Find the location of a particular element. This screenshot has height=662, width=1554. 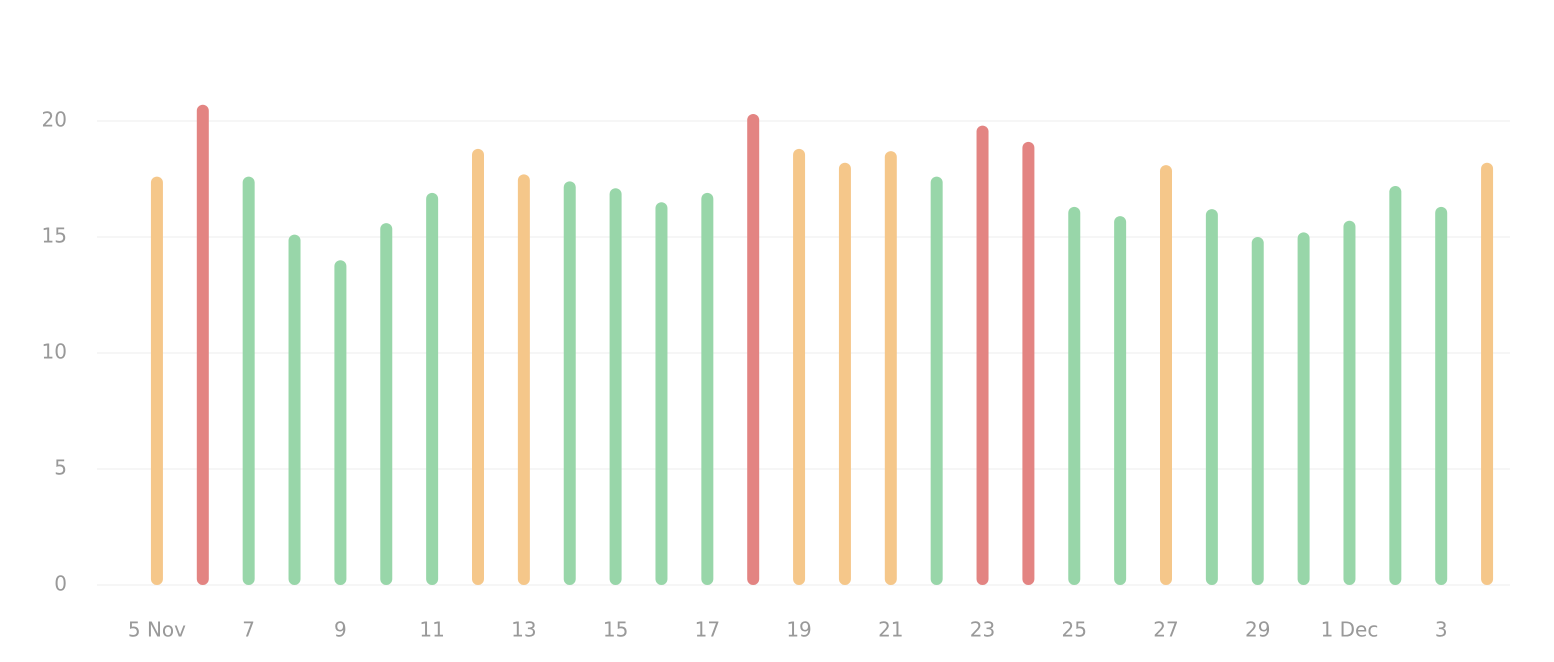

x-tick-label: 27 is located at coordinates (1165, 630).